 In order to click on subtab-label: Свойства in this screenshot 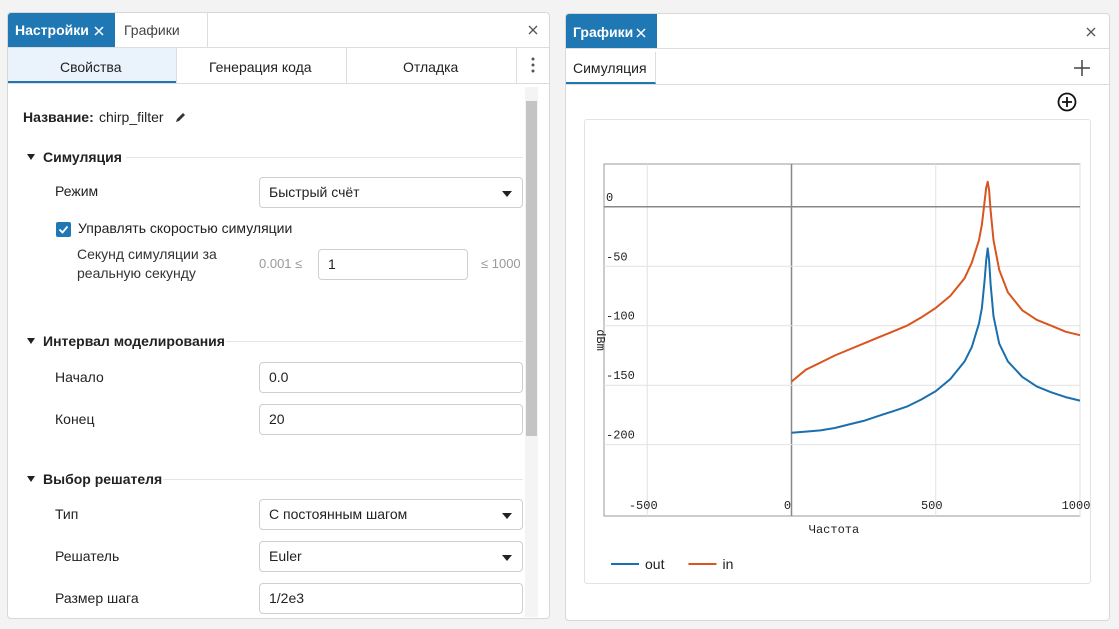, I will do `click(91, 67)`.